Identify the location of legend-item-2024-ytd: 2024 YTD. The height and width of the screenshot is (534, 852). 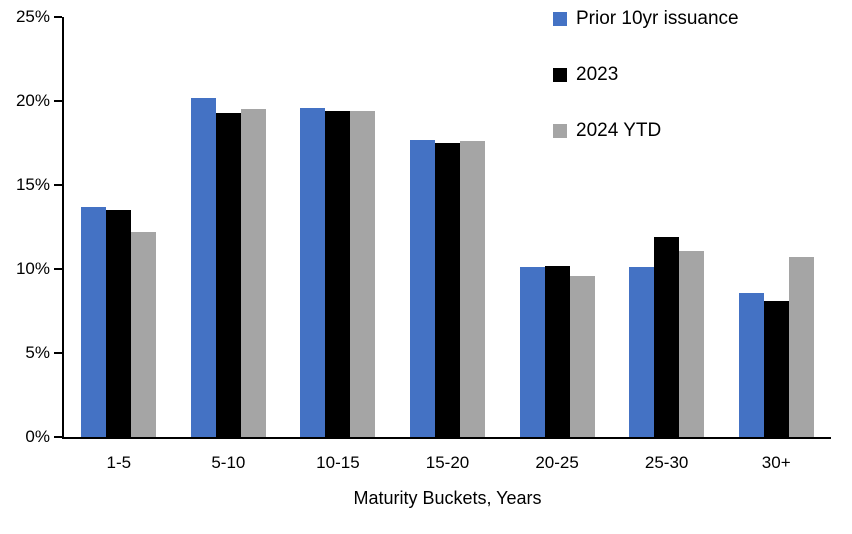
(646, 131).